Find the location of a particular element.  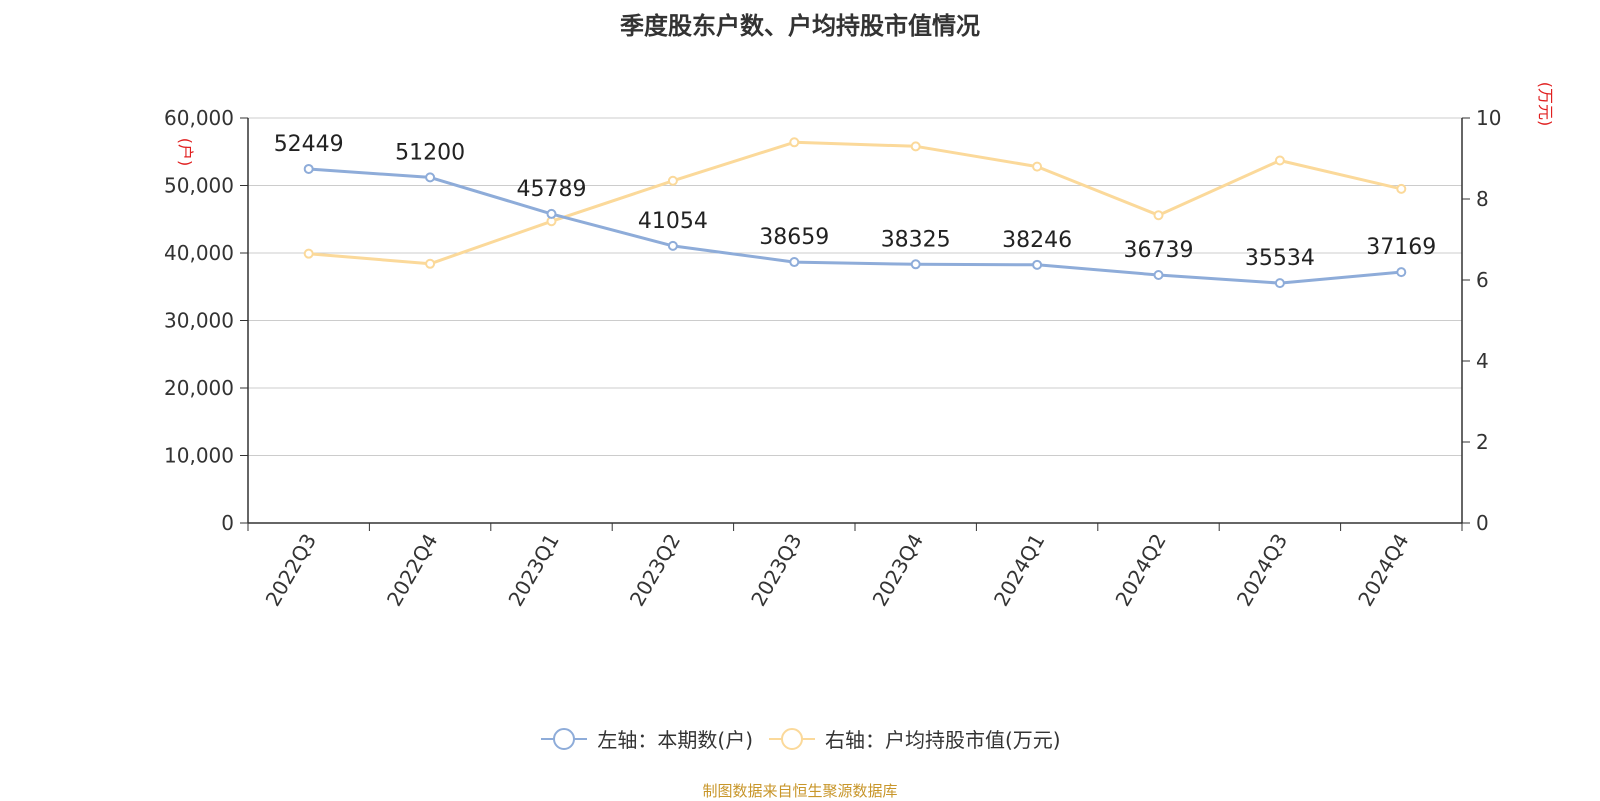

y-left-tick-label: 60,000 is located at coordinates (199, 118).